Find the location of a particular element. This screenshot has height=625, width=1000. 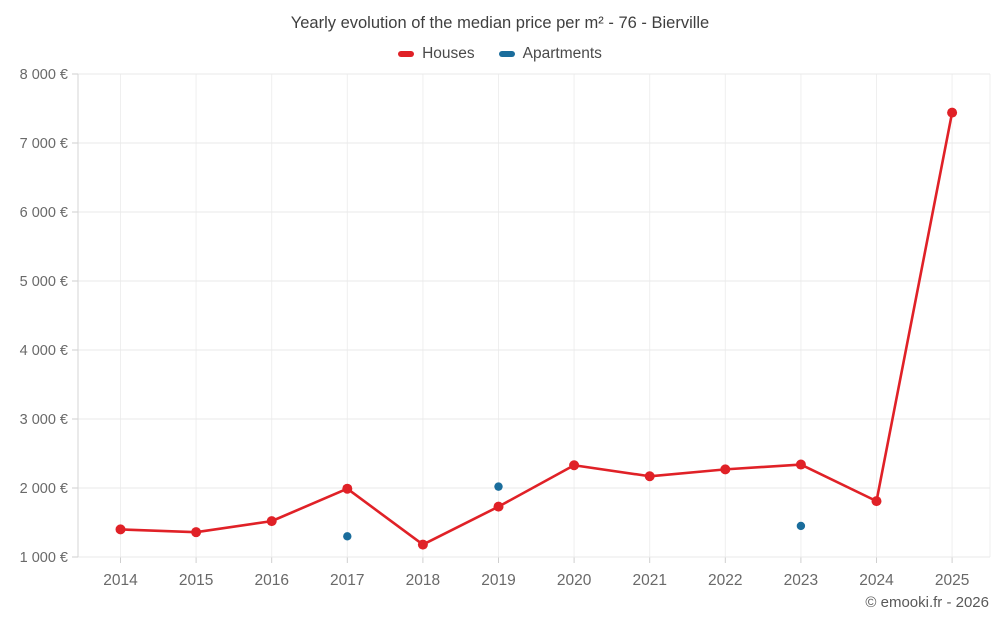

houses-point-2024 is located at coordinates (876, 501).